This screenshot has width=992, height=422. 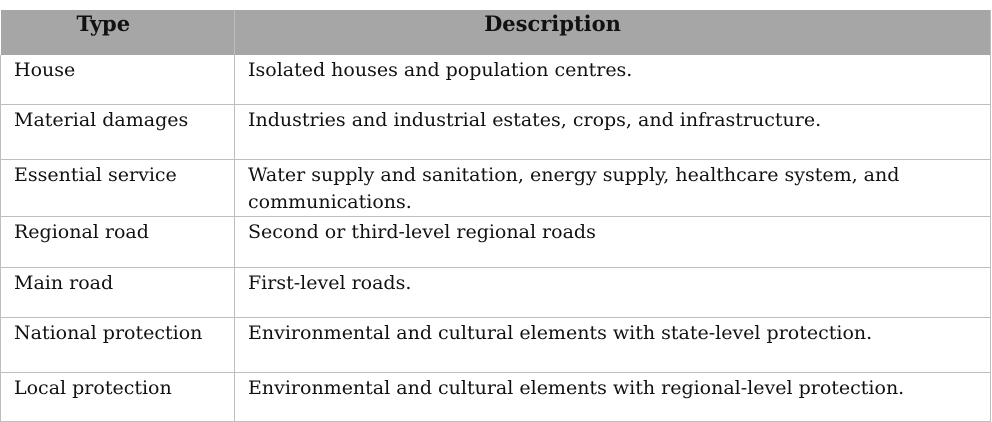 What do you see at coordinates (117, 188) in the screenshot?
I see `cell-type: Essential service` at bounding box center [117, 188].